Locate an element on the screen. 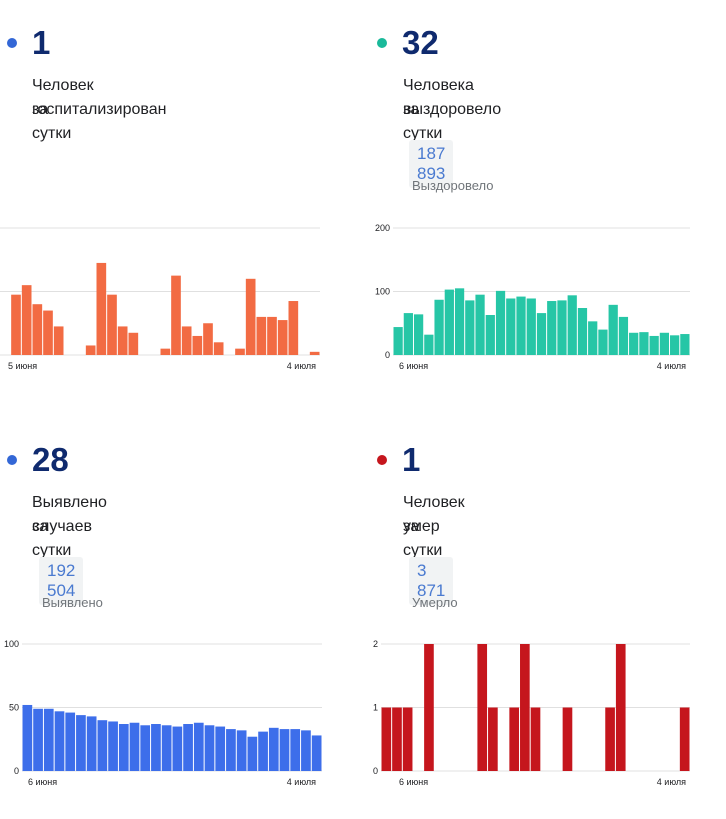  cases-ytick-label: 50 is located at coordinates (14, 708).